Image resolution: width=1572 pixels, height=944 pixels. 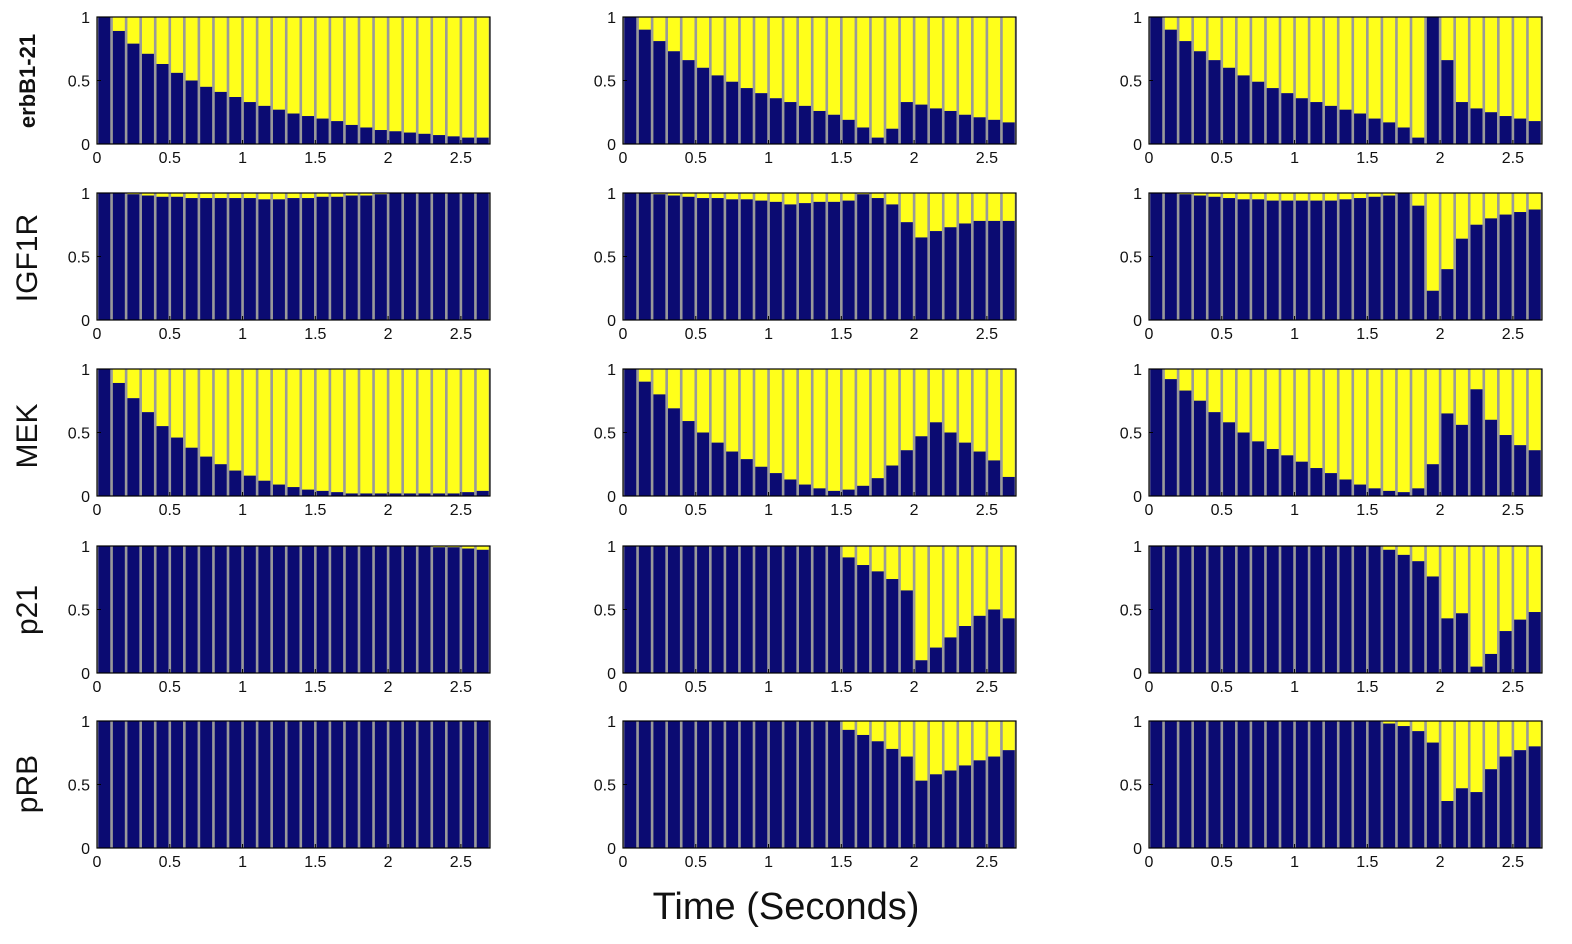 I want to click on panel-3-3: 0 0.5 1 0 0.5 1 1.5 2 2.5, so click(x=1331, y=440).